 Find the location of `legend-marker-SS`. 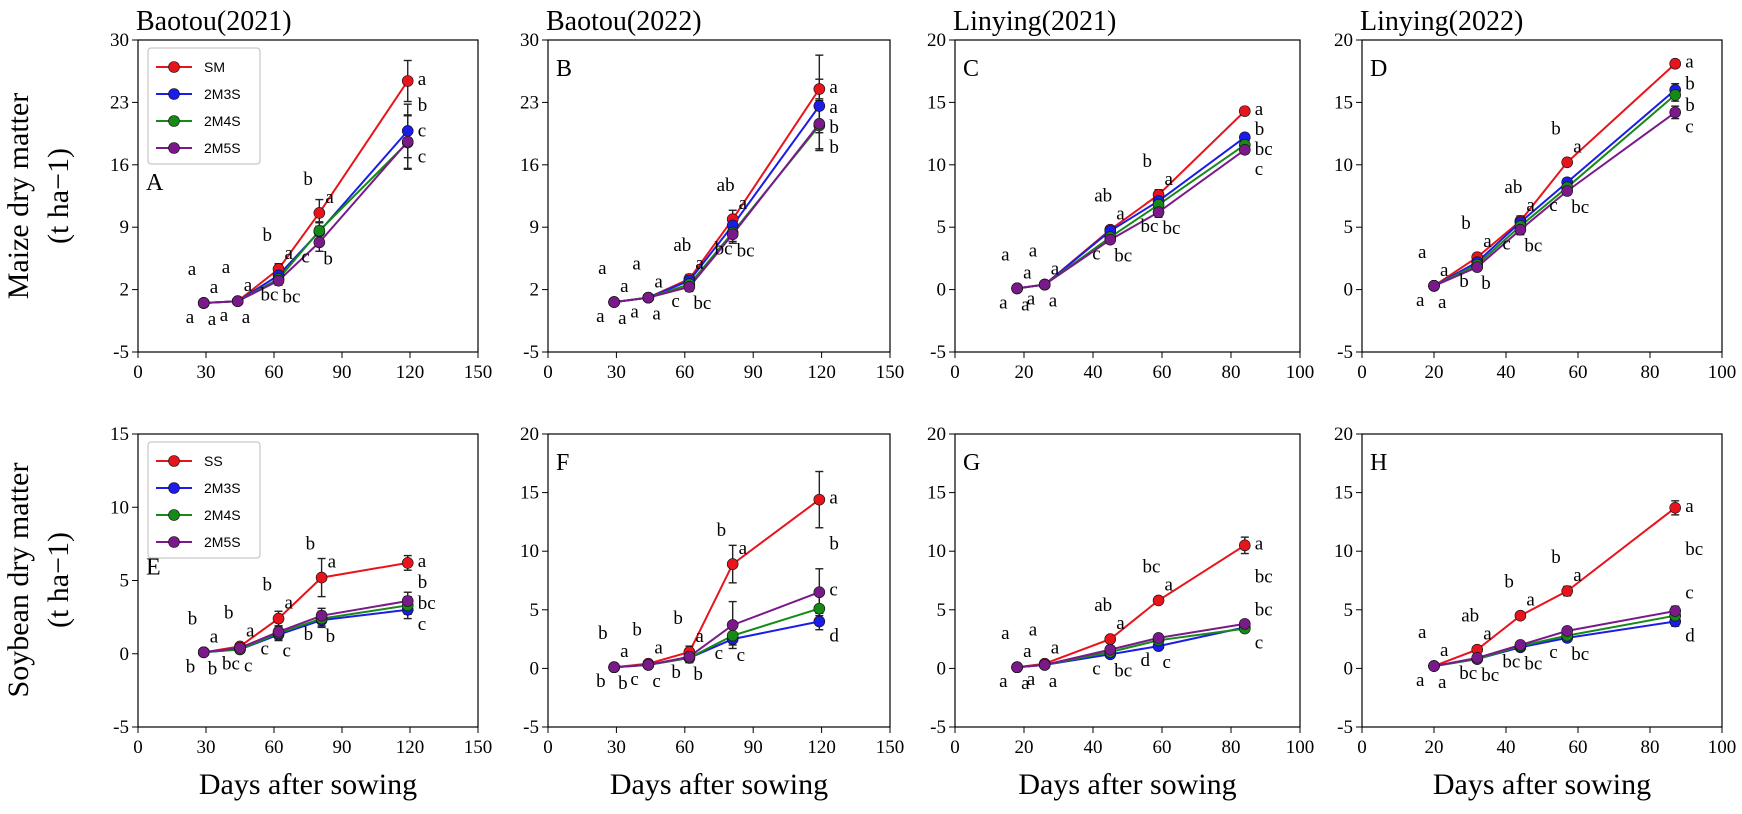

legend-marker-SS is located at coordinates (174, 461).